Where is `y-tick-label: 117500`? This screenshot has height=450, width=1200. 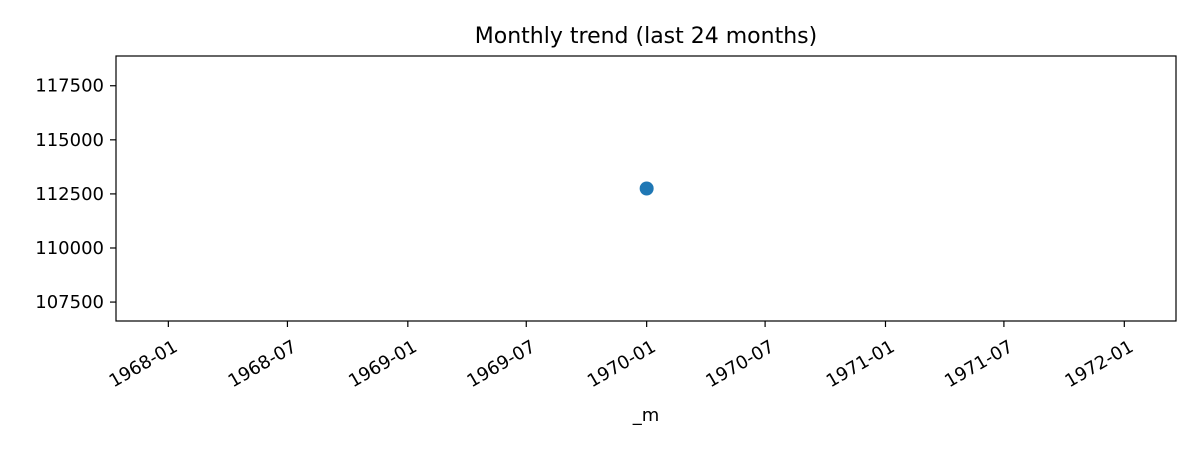
y-tick-label: 117500 is located at coordinates (69, 86).